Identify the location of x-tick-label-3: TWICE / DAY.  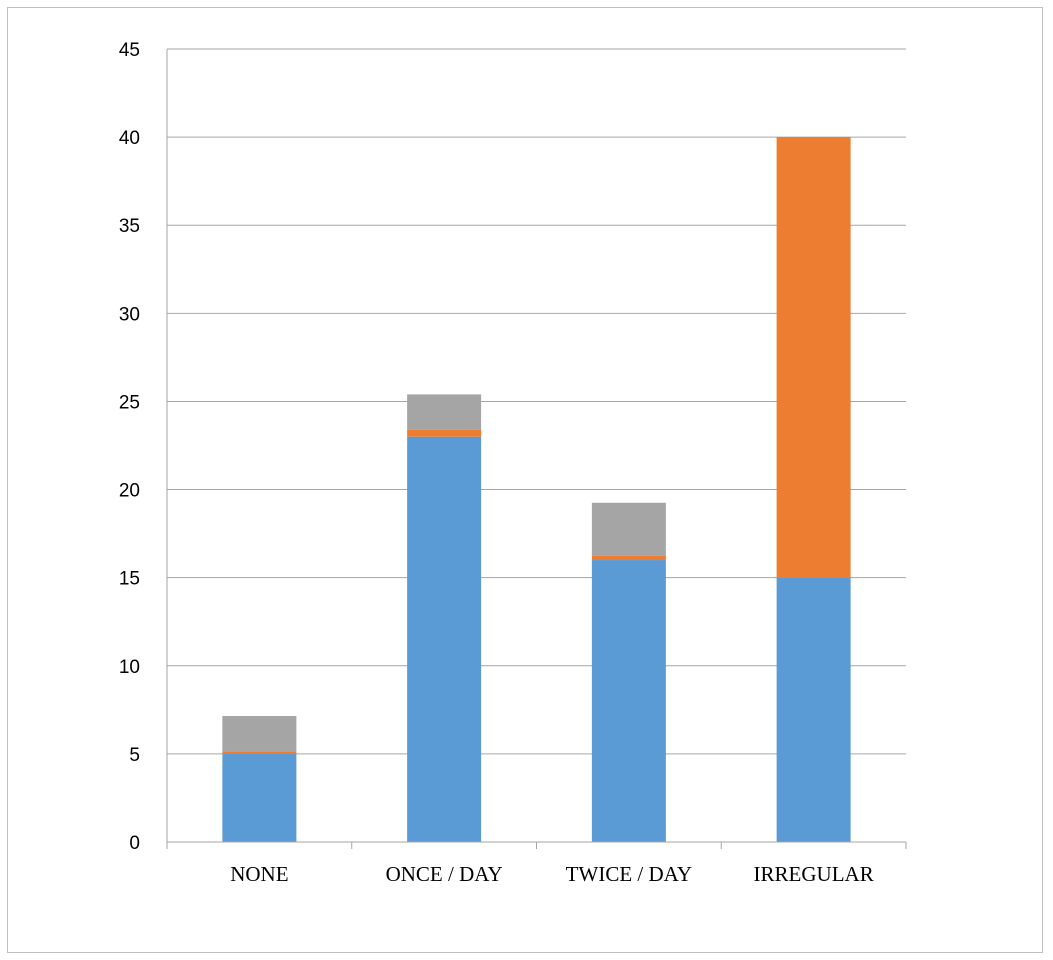
(629, 874).